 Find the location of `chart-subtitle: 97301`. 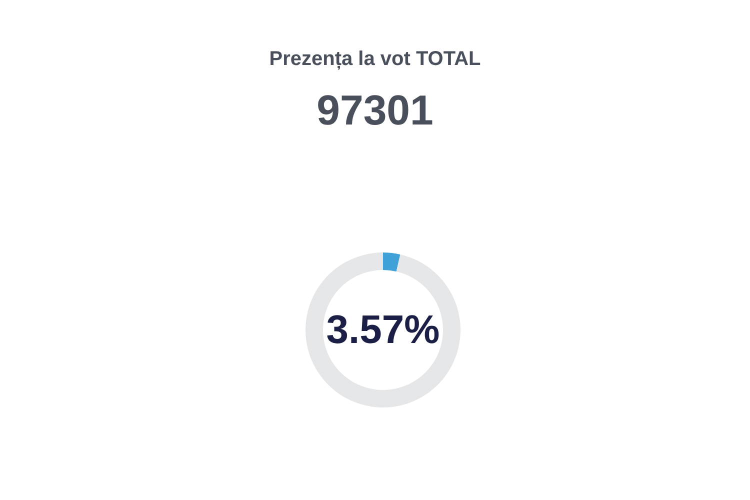

chart-subtitle: 97301 is located at coordinates (375, 110).